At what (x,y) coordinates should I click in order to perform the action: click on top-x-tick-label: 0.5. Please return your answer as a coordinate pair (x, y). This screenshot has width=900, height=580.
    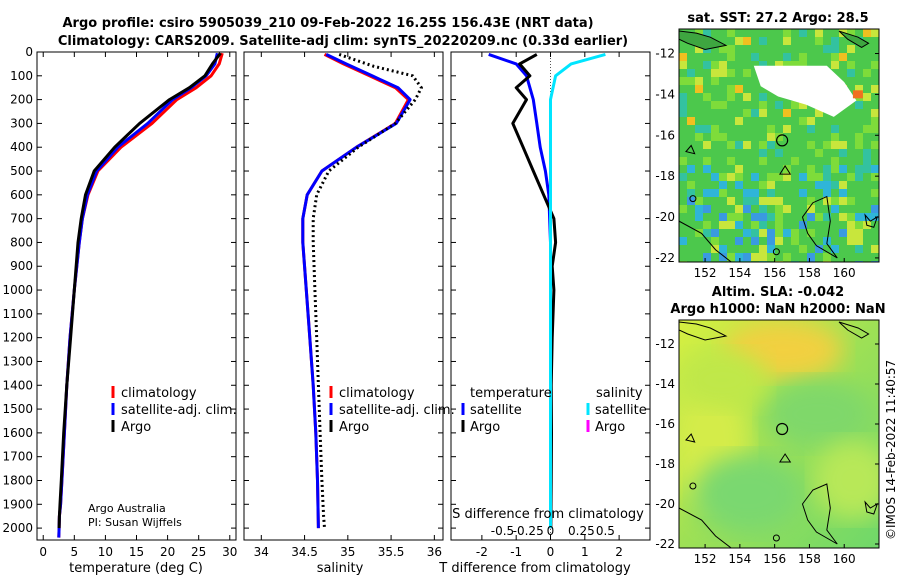
    Looking at the image, I should click on (605, 531).